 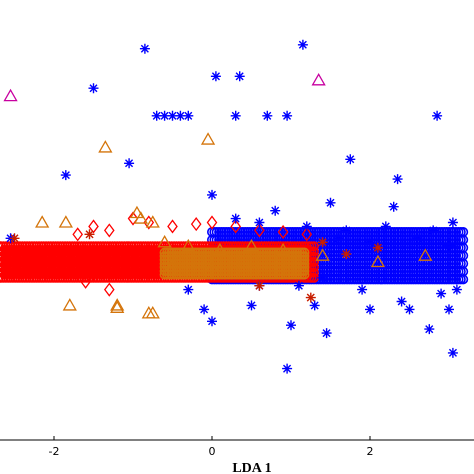 I want to click on x-tick-label: 2, so click(x=370, y=451).